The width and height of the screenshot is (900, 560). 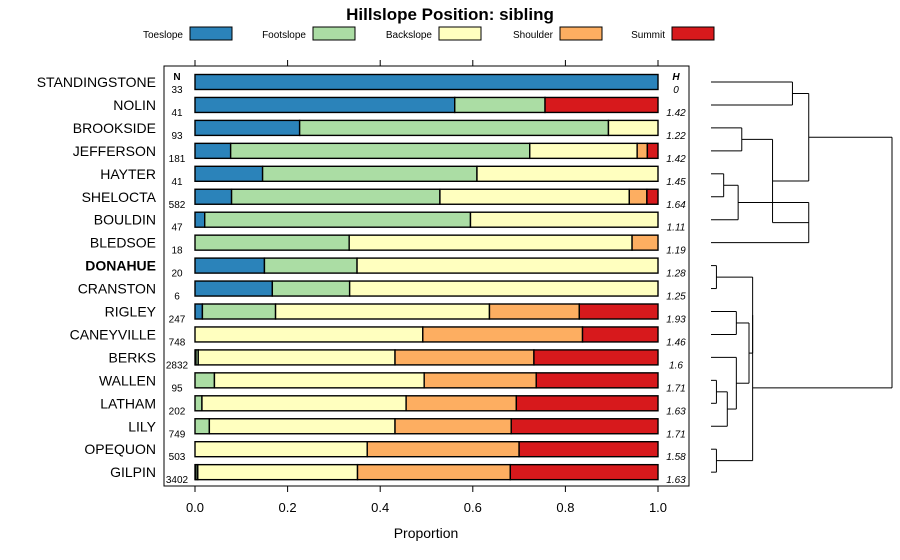 What do you see at coordinates (120, 266) in the screenshot?
I see `row-label: DONAHUE` at bounding box center [120, 266].